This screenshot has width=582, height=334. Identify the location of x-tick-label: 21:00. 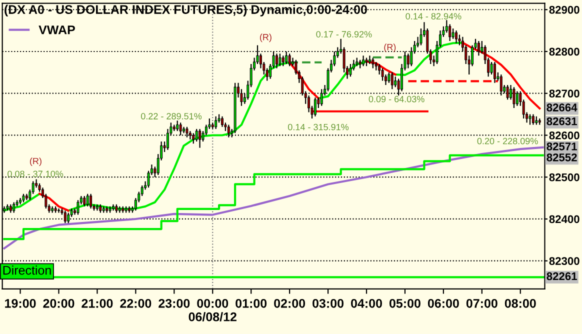
(97, 303).